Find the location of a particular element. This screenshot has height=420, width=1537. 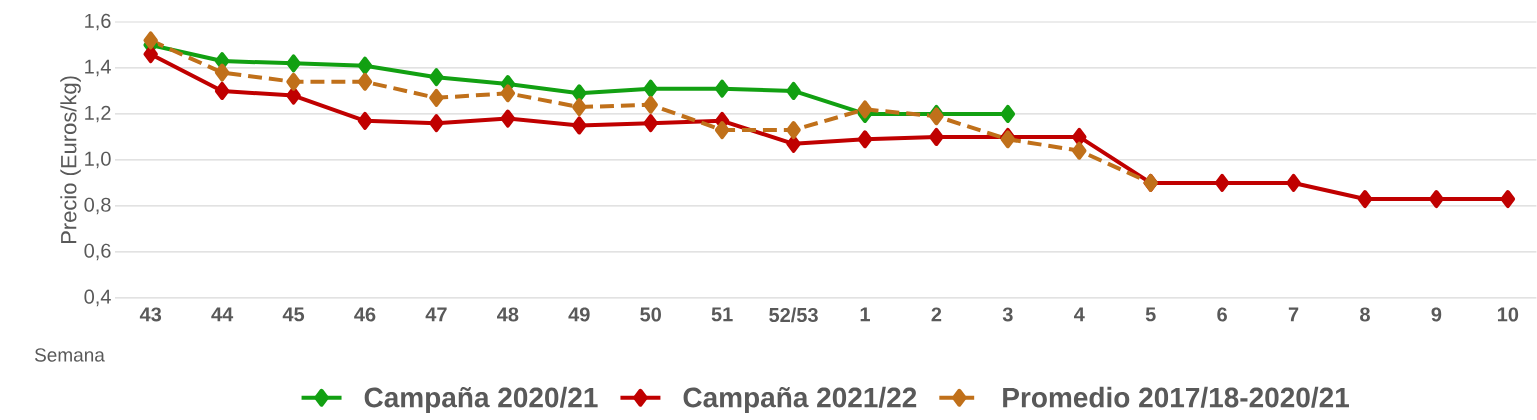

legend-label: Campaña 2021/22 is located at coordinates (800, 400).